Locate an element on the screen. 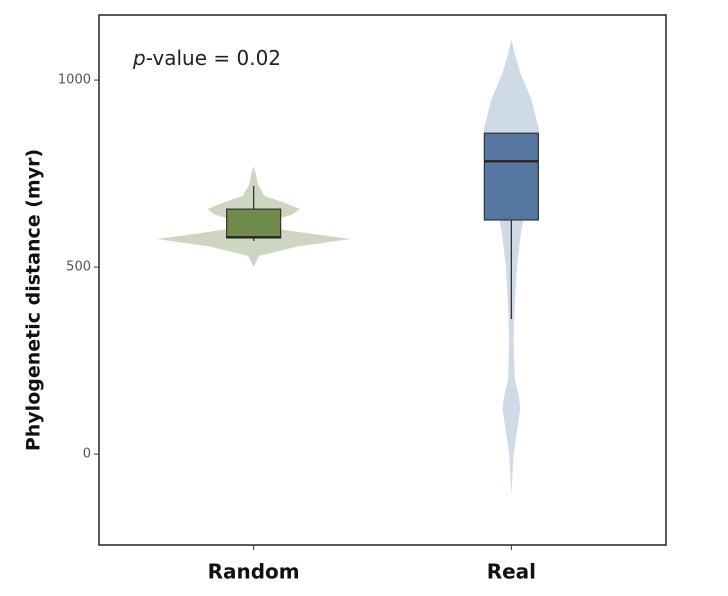 Image resolution: width=728 pixels, height=596 pixels. annotation-text: -value = 0.02 is located at coordinates (213, 58).